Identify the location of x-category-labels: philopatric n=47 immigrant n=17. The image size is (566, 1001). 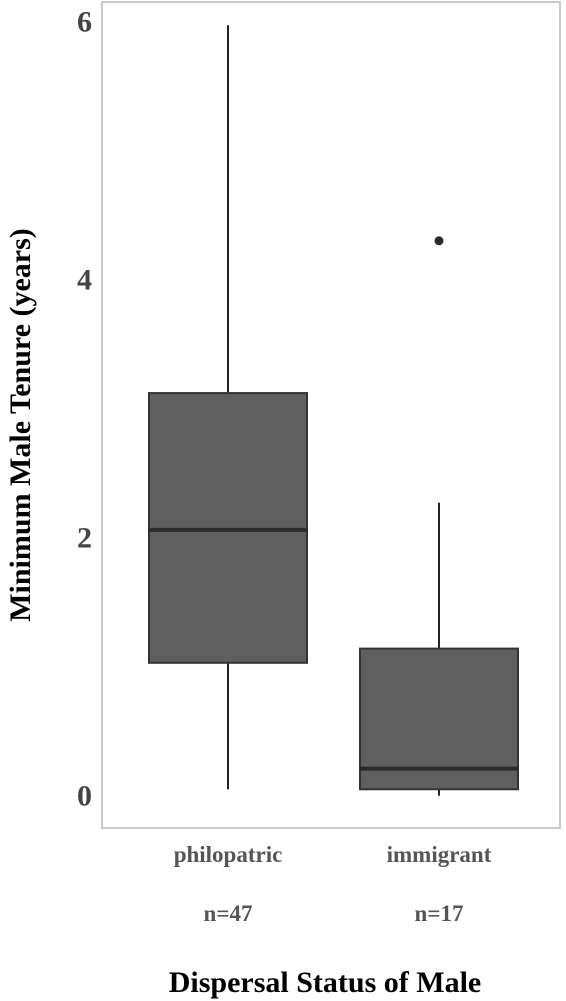
(333, 884).